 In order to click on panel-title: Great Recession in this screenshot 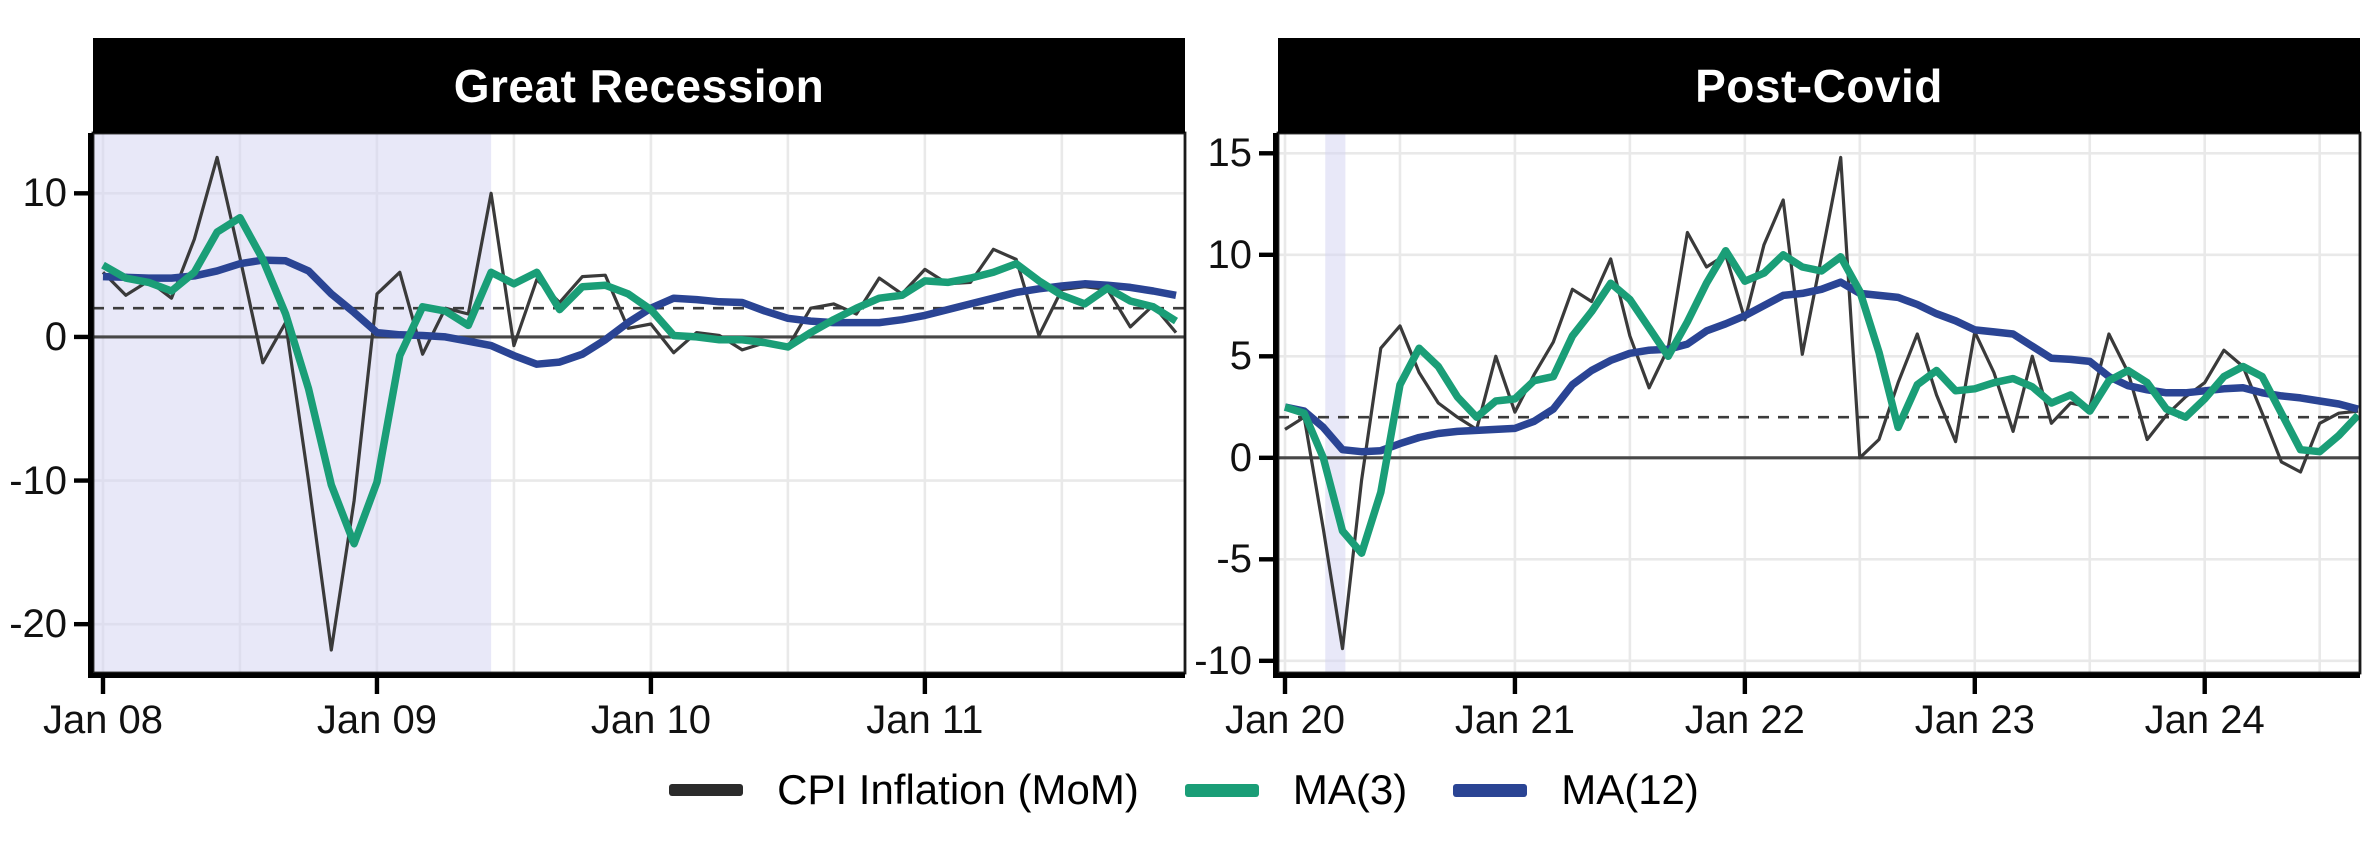, I will do `click(639, 85)`.